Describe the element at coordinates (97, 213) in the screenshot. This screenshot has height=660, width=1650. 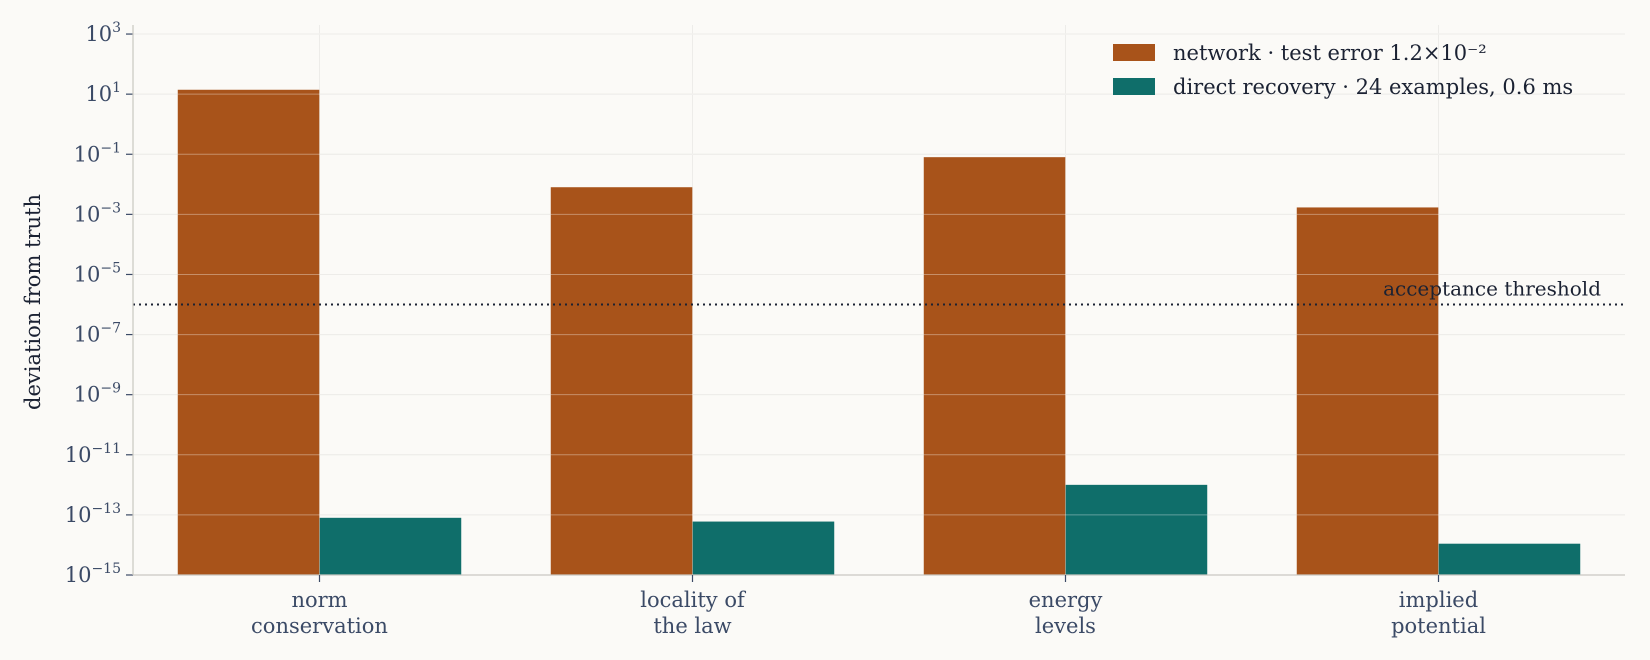
I see `y-tick-label: 10⁻³` at that location.